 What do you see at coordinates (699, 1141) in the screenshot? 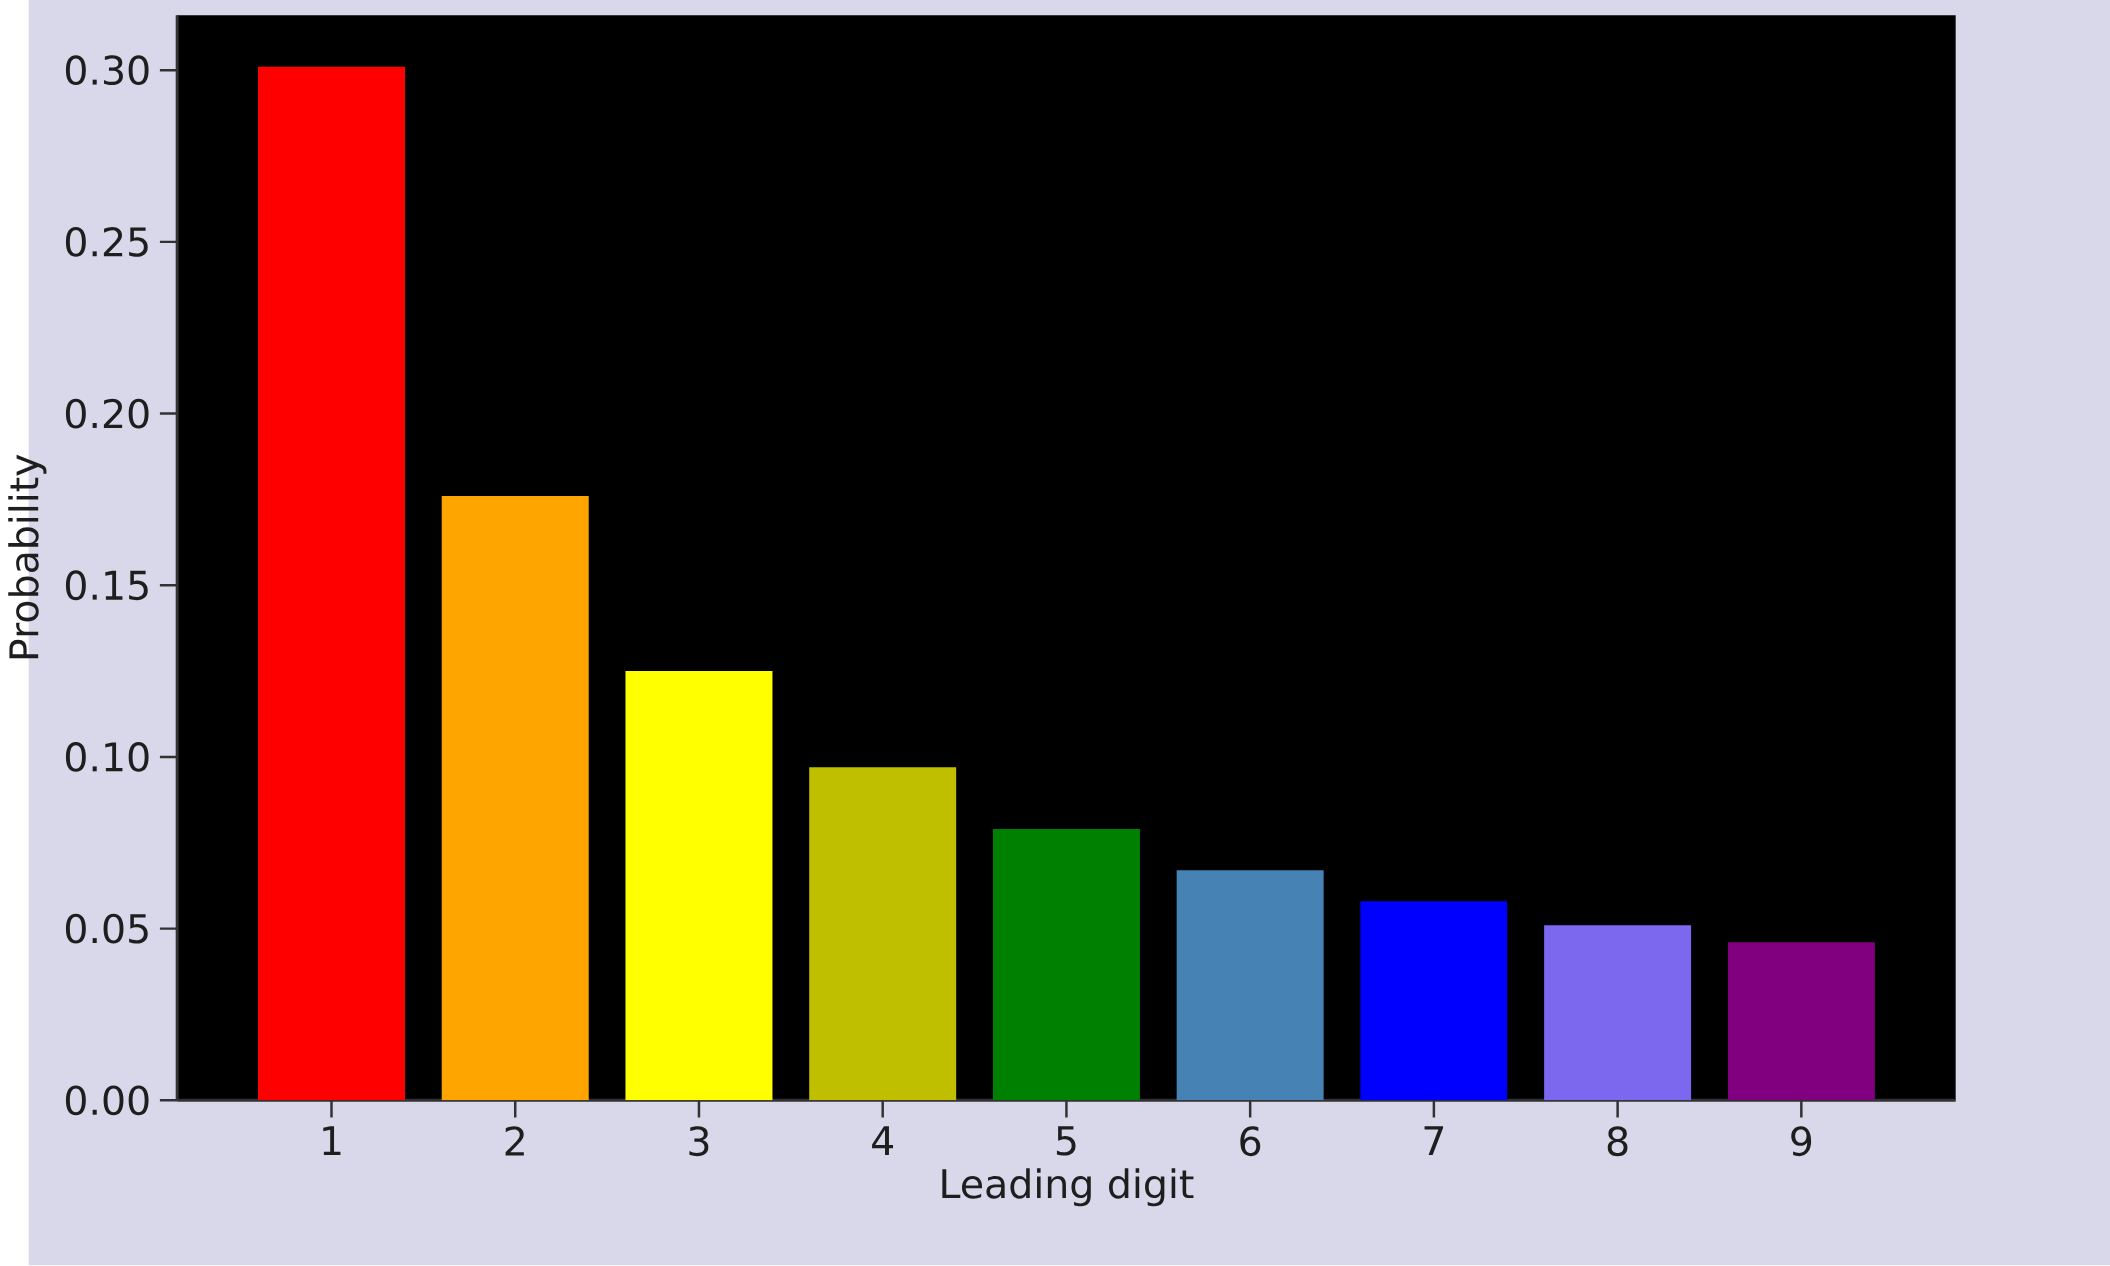
I see `x-tick-label: 3` at bounding box center [699, 1141].